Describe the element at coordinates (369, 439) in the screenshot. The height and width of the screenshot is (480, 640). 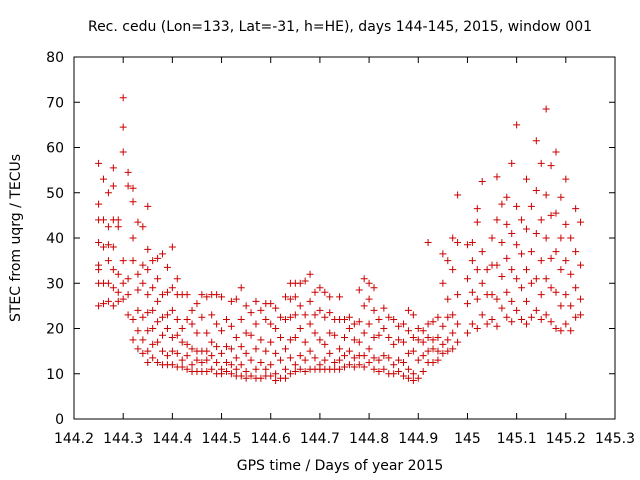
I see `x-tick-label: 144.8` at that location.